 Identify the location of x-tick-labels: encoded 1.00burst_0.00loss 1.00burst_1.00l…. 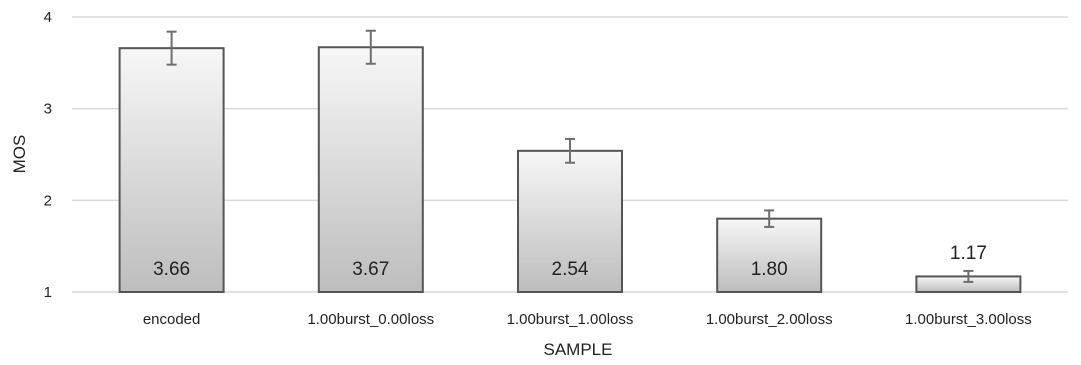
(587, 319).